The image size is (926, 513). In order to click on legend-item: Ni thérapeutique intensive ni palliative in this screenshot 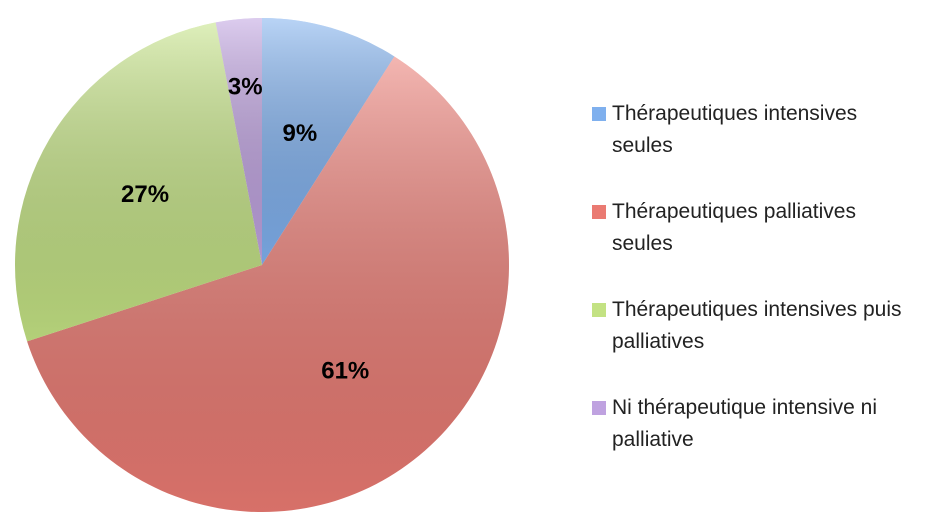, I will do `click(757, 441)`.